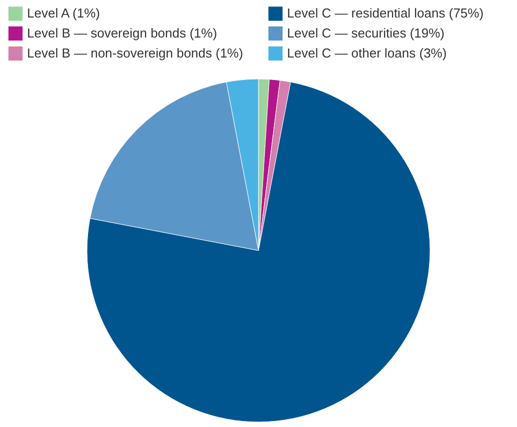  I want to click on legend-label: Level C — residential loans (75%), so click(385, 13).